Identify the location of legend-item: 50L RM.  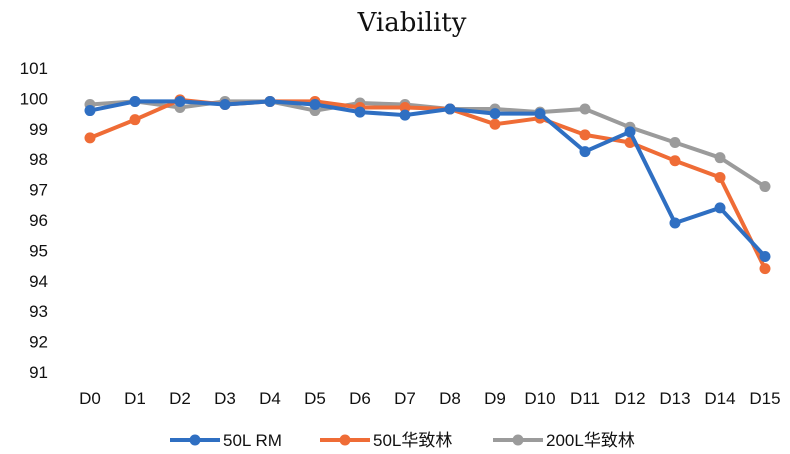
(226, 440).